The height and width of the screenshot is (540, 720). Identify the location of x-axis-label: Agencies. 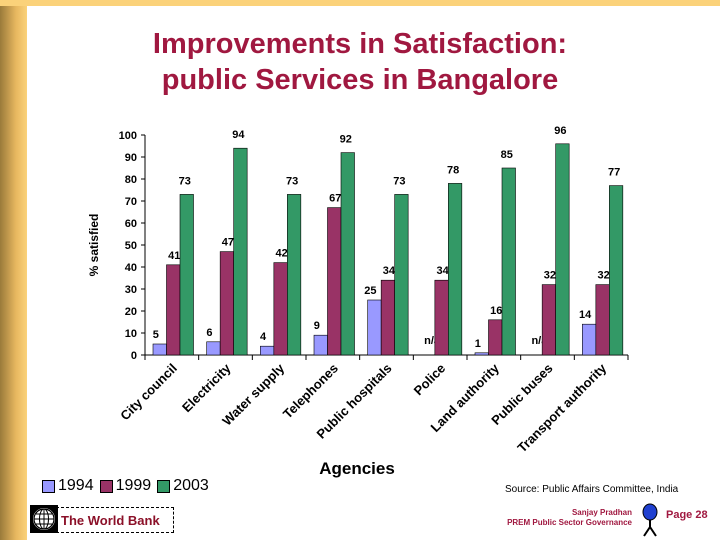
(357, 468).